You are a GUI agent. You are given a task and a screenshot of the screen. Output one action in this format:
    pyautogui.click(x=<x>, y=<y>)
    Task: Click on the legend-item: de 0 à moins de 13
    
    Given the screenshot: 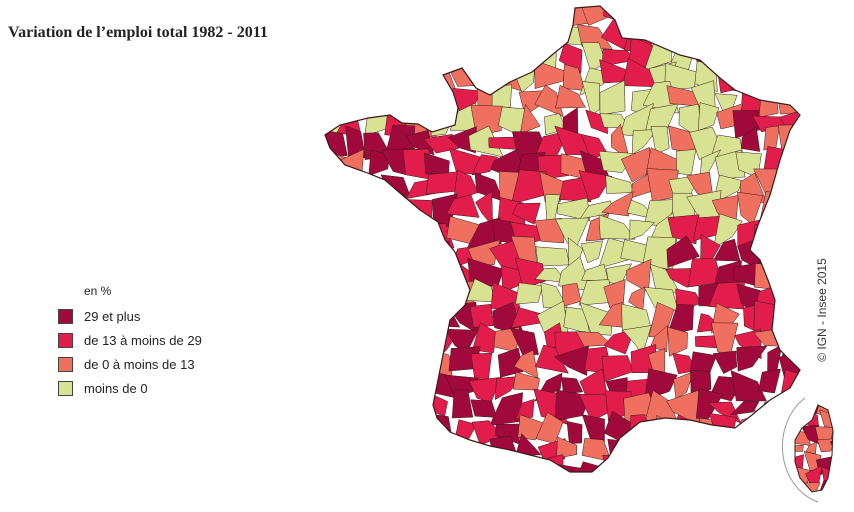 What is the action you would take?
    pyautogui.click(x=130, y=364)
    